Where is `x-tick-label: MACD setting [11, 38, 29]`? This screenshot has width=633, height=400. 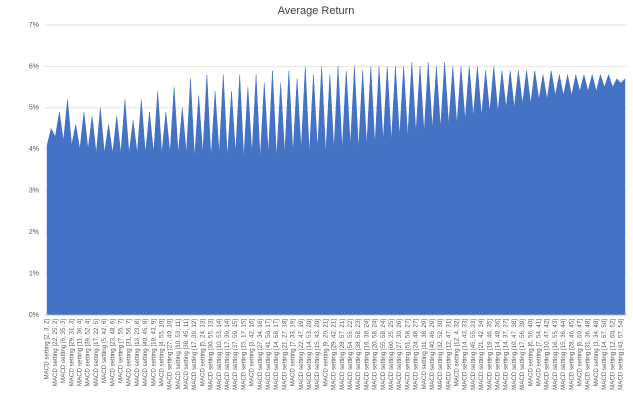
x-tick-label: MACD setting [11, 38, 29] is located at coordinates (424, 354).